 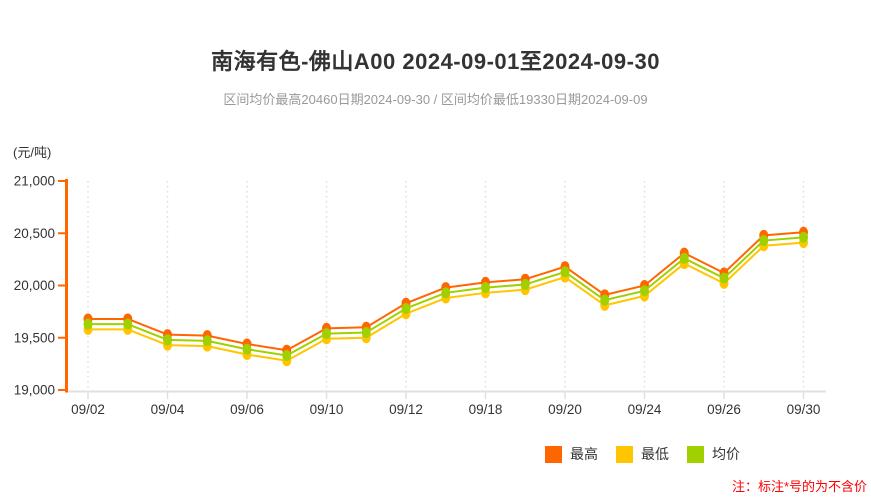 I want to click on y-tick-label: 20,500, so click(x=34, y=233).